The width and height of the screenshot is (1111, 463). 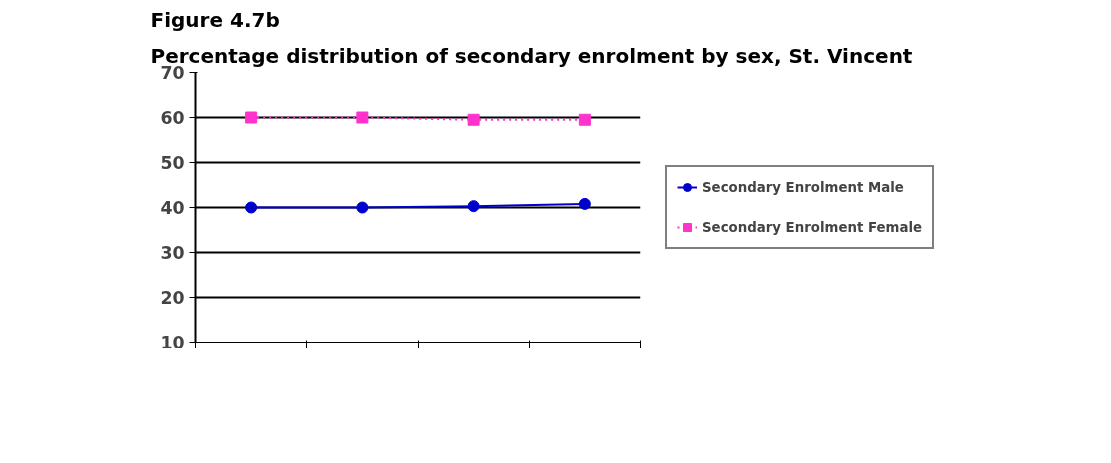 What do you see at coordinates (172, 208) in the screenshot?
I see `y-tick-label: 40` at bounding box center [172, 208].